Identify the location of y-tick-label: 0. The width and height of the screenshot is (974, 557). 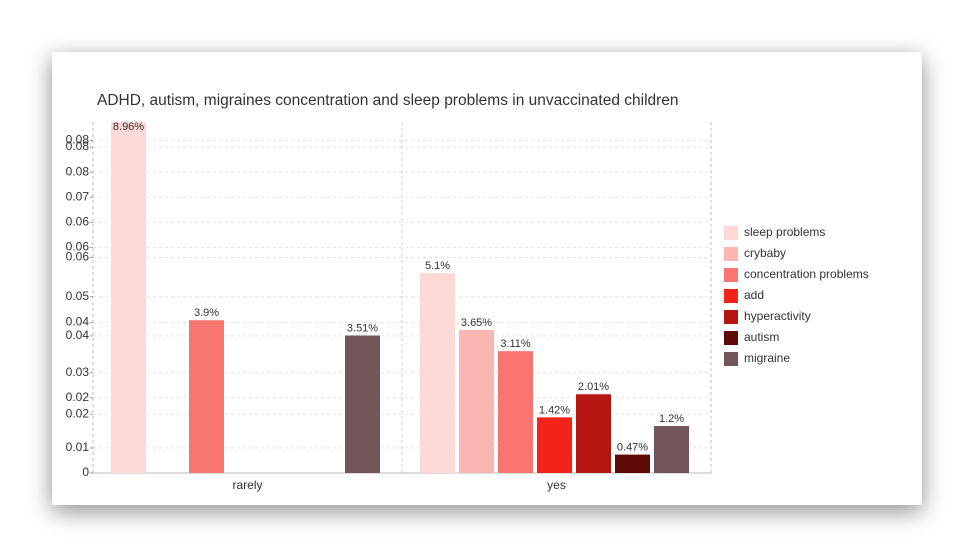
(85, 472).